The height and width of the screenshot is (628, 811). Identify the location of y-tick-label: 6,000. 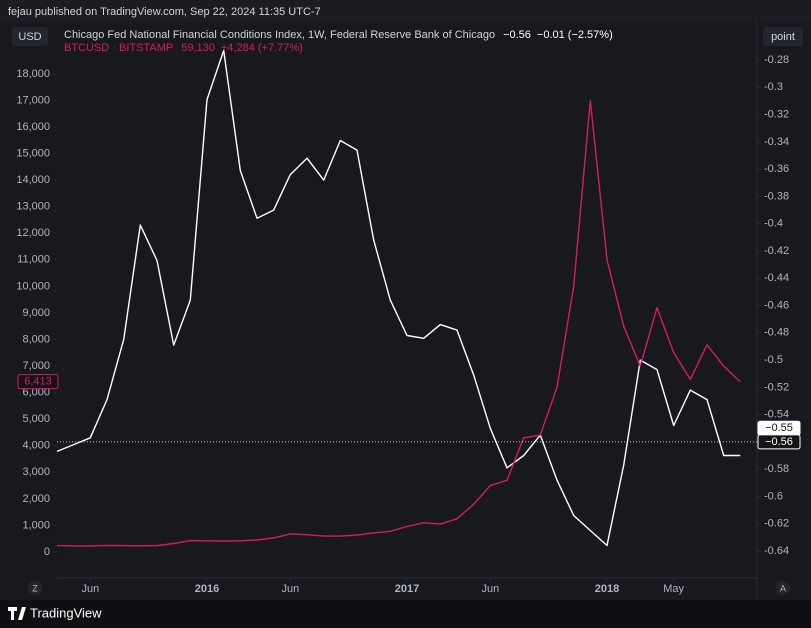
(36, 393).